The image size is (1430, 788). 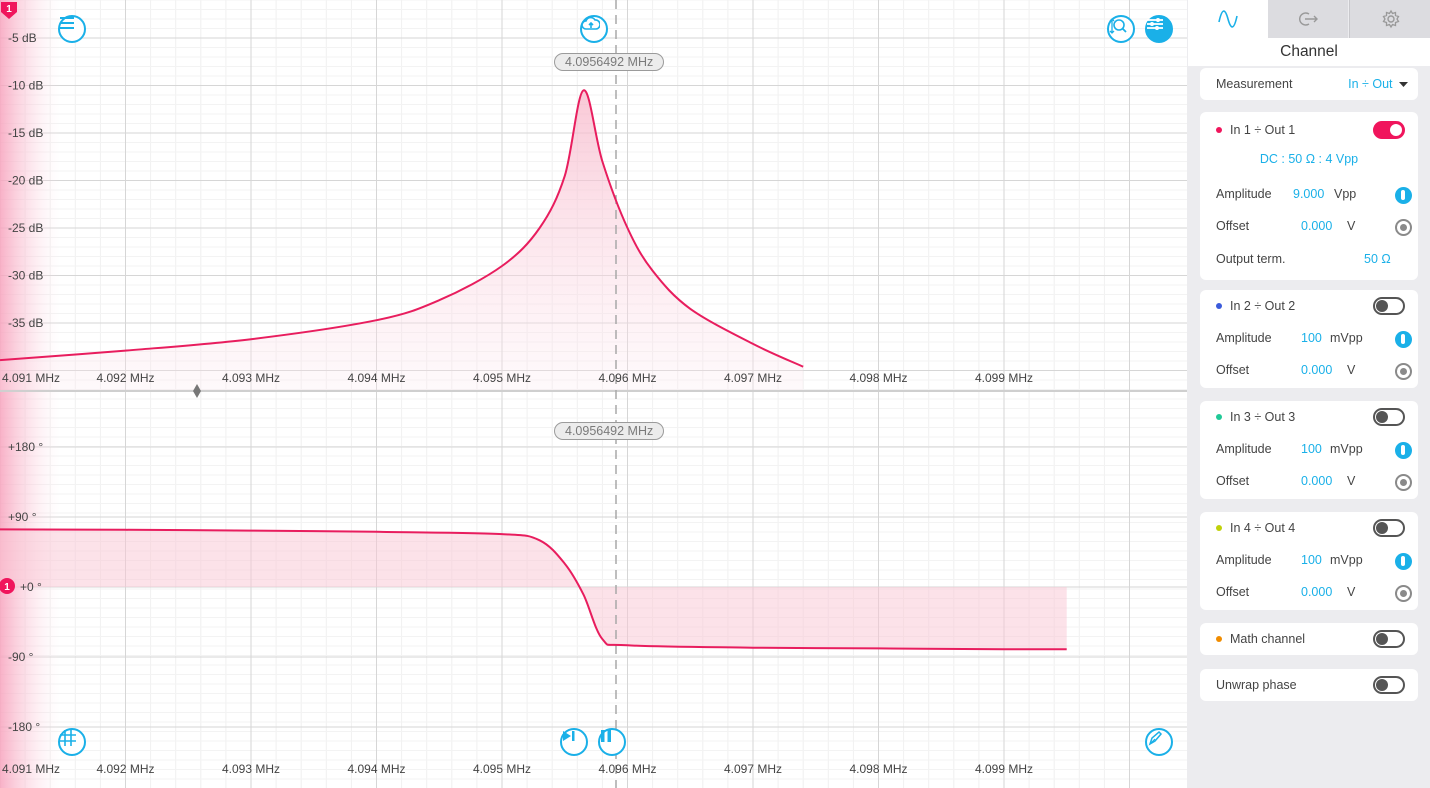 I want to click on channel-1-offset-enable-icon, so click(x=1403, y=227).